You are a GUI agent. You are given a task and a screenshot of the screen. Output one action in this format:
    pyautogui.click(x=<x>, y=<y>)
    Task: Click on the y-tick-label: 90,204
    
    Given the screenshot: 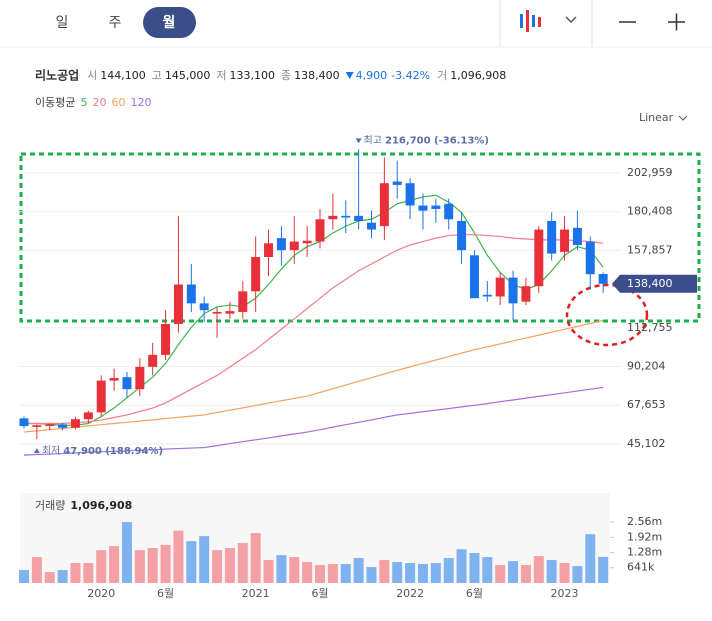 What is the action you would take?
    pyautogui.click(x=646, y=366)
    